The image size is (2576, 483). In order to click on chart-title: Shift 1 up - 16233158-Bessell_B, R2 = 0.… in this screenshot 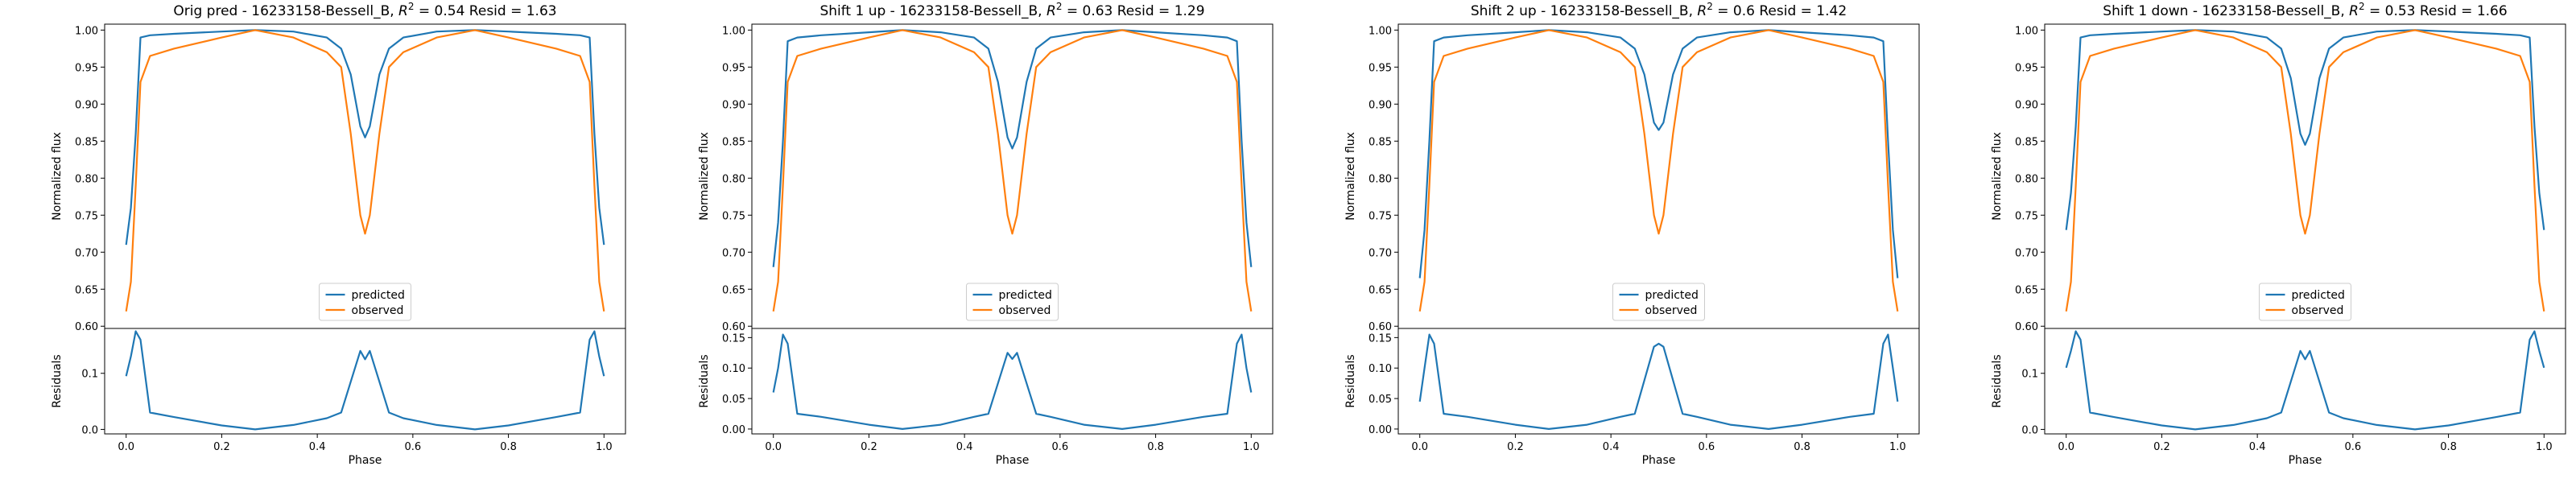, I will do `click(1011, 10)`.